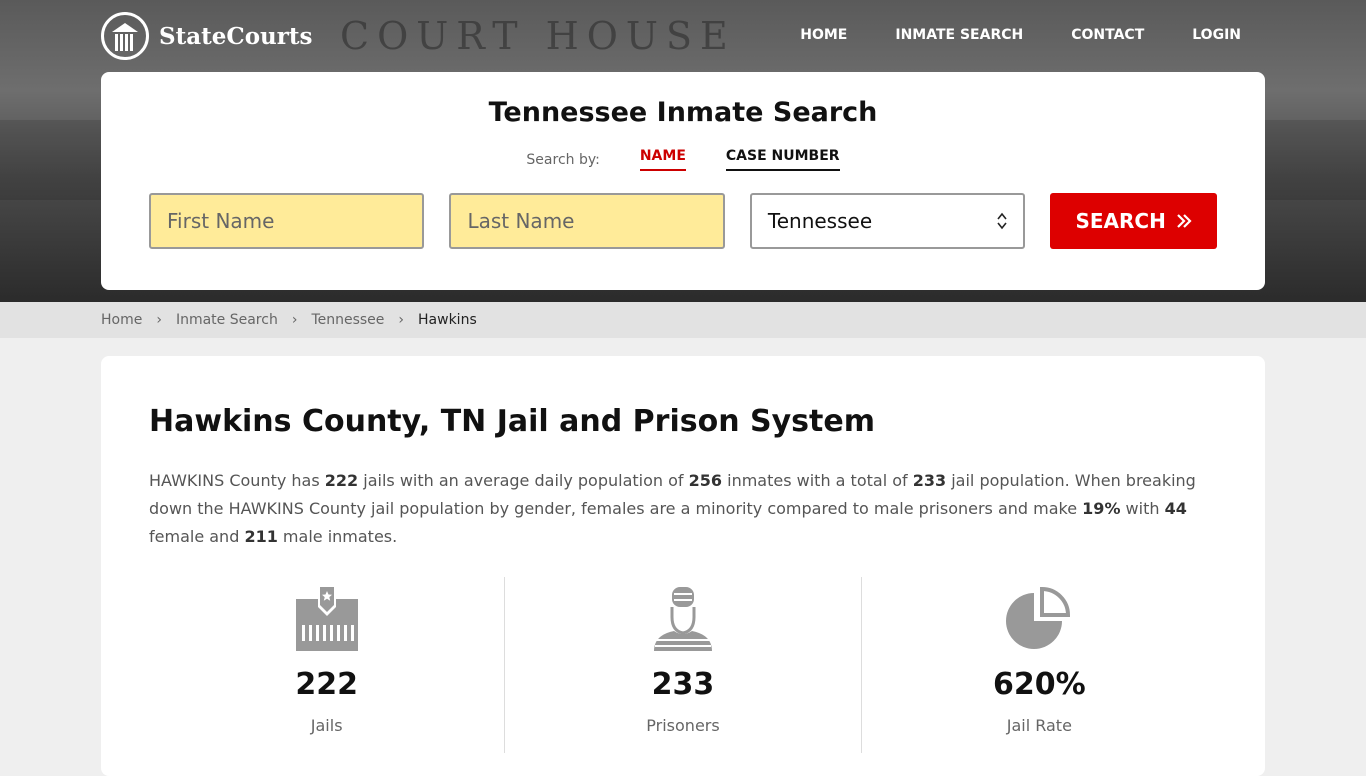  I want to click on stat-jails-label: Jails, so click(326, 725).